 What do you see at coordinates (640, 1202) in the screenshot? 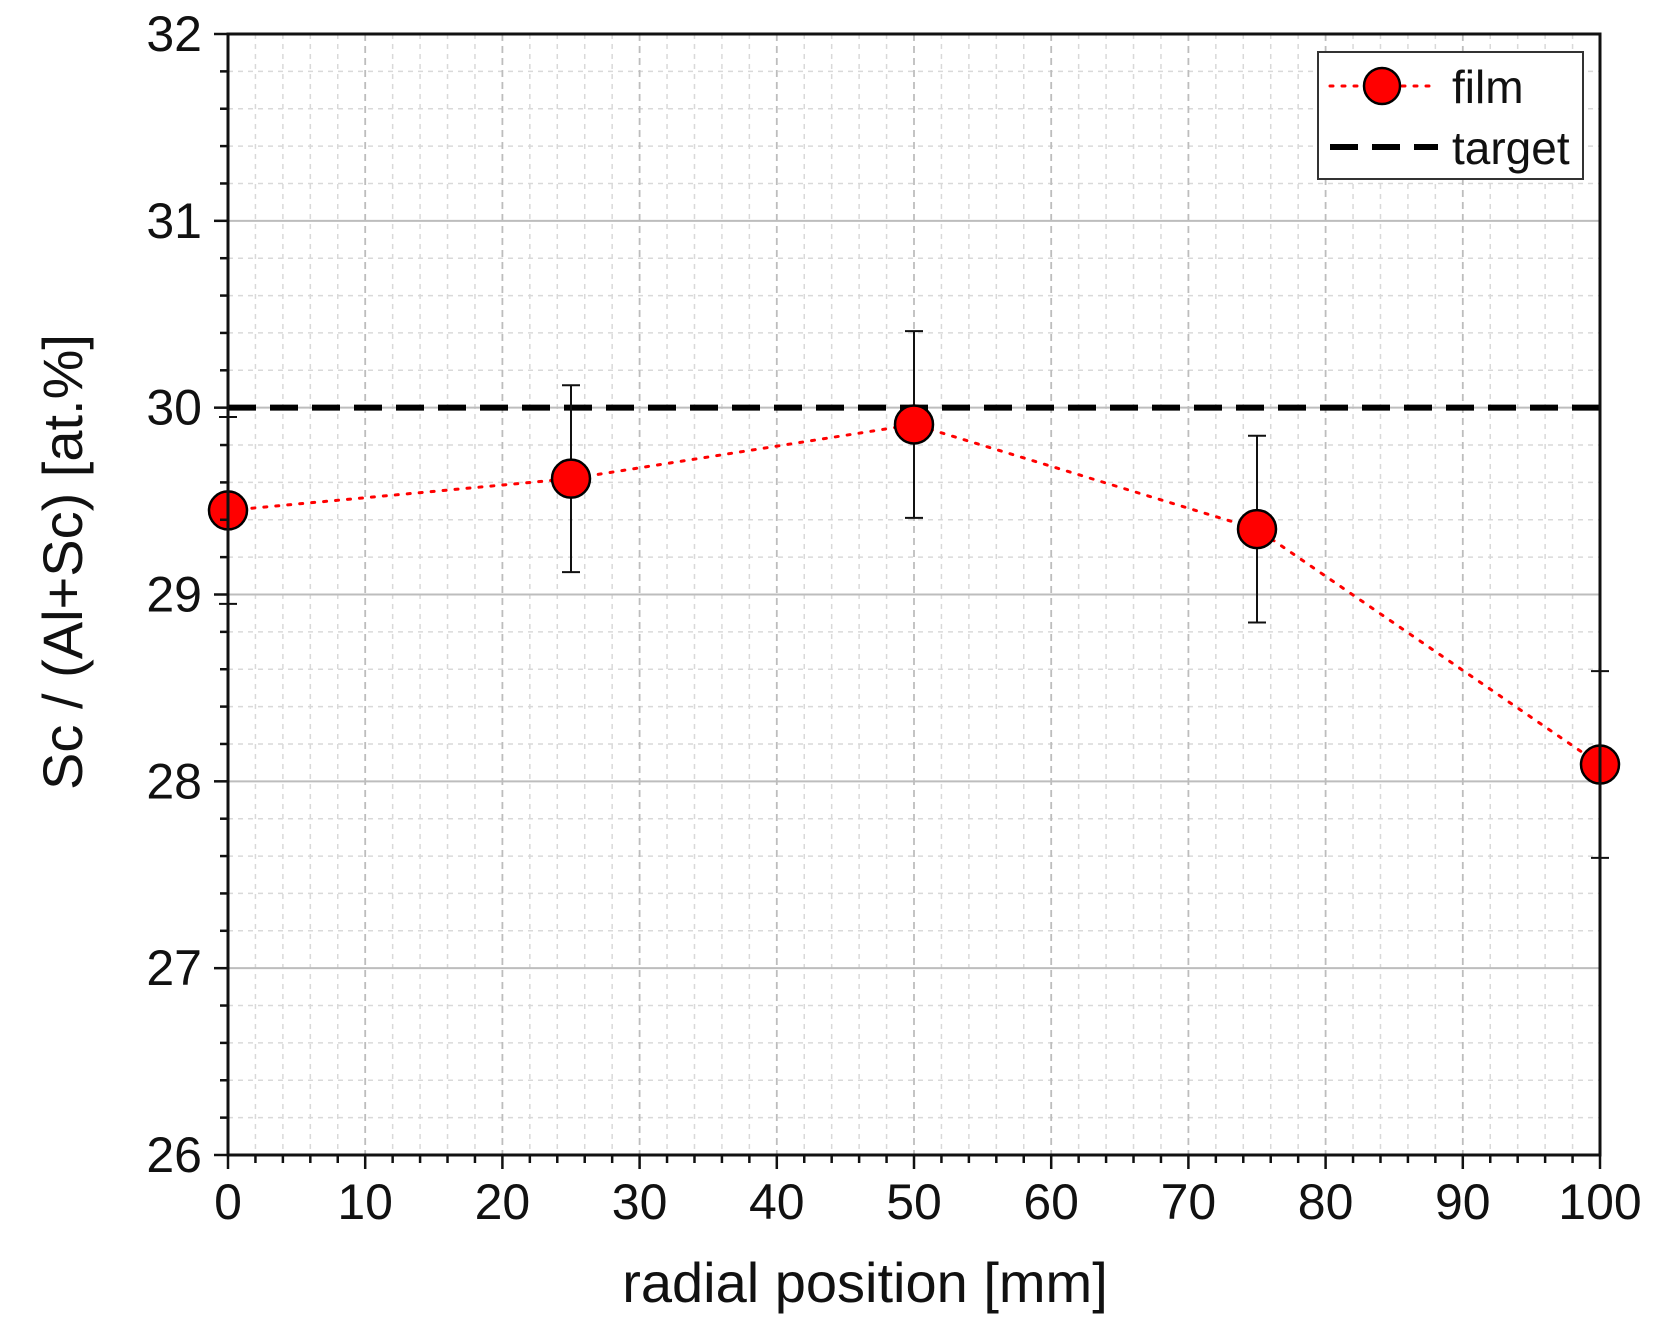
I see `x-tick-label: 30` at bounding box center [640, 1202].